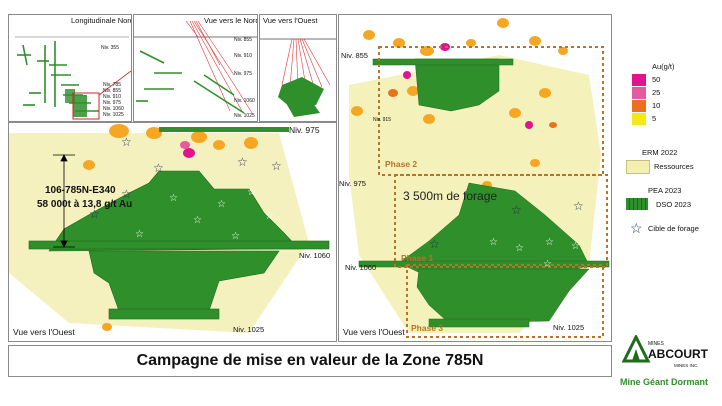 This screenshot has width=722, height=406. What do you see at coordinates (80, 190) in the screenshot?
I see `stope-id: 106-785N-E340` at bounding box center [80, 190].